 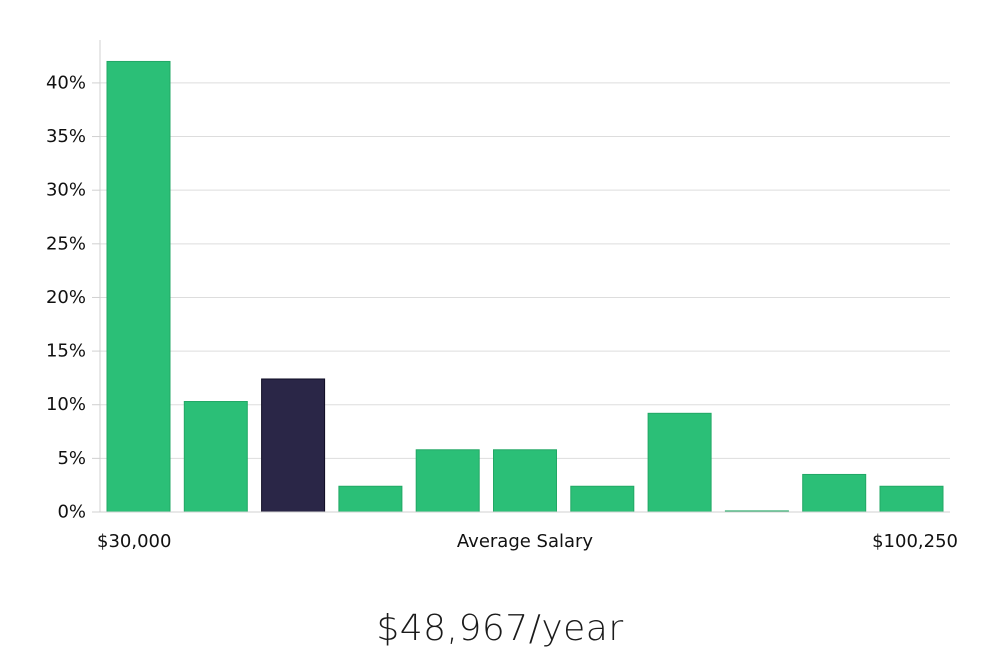 What do you see at coordinates (66, 297) in the screenshot?
I see `y-tick-label: 20%` at bounding box center [66, 297].